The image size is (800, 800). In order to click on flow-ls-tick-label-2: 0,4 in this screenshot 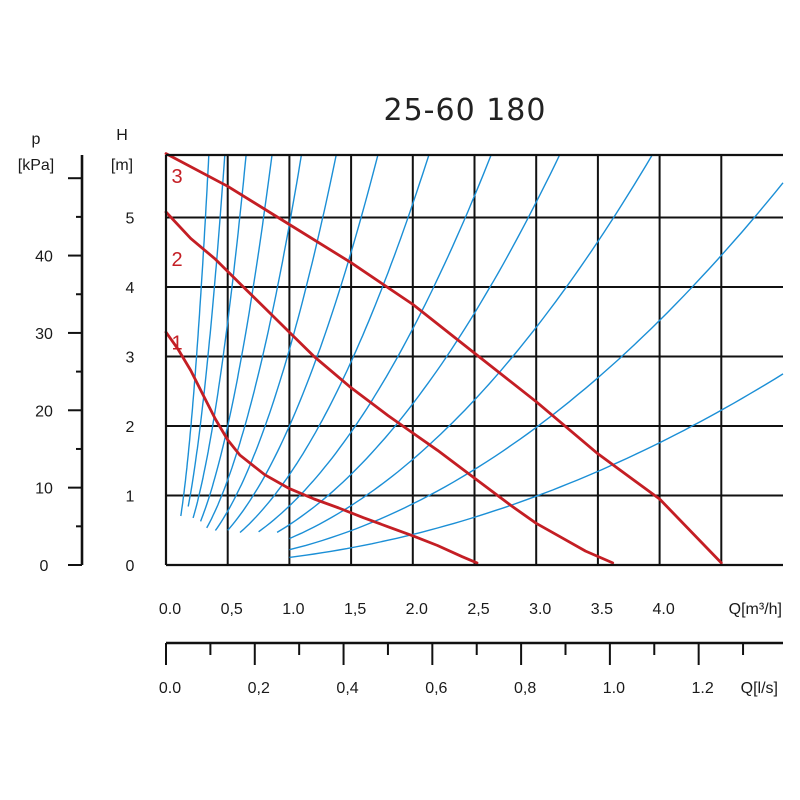, I will do `click(347, 688)`.